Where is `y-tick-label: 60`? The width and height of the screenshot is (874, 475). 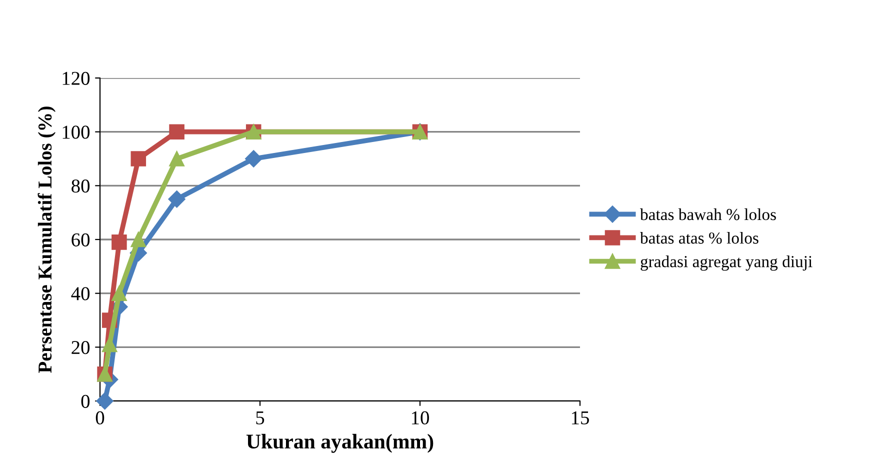
y-tick-label: 60 is located at coordinates (81, 239).